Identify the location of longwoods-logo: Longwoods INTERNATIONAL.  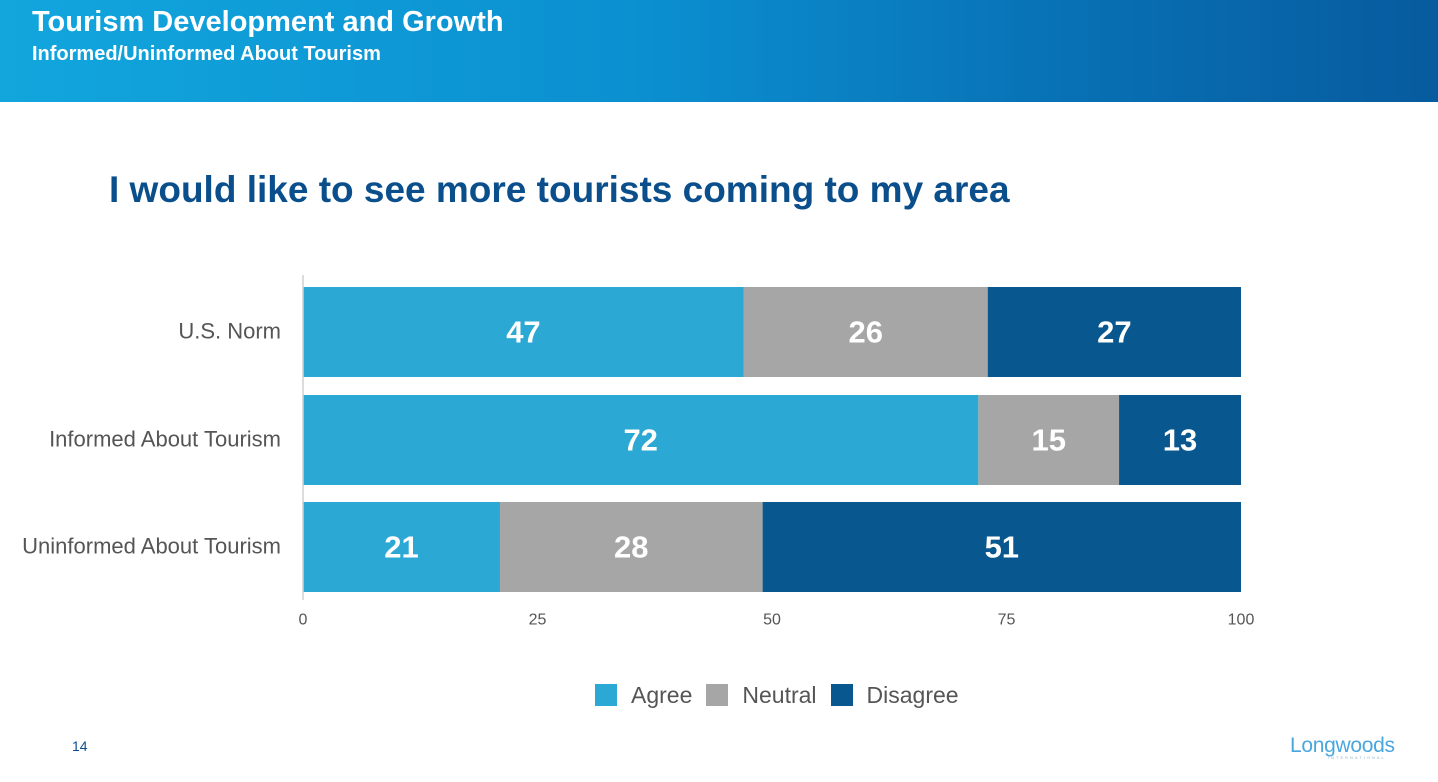
(1345, 749).